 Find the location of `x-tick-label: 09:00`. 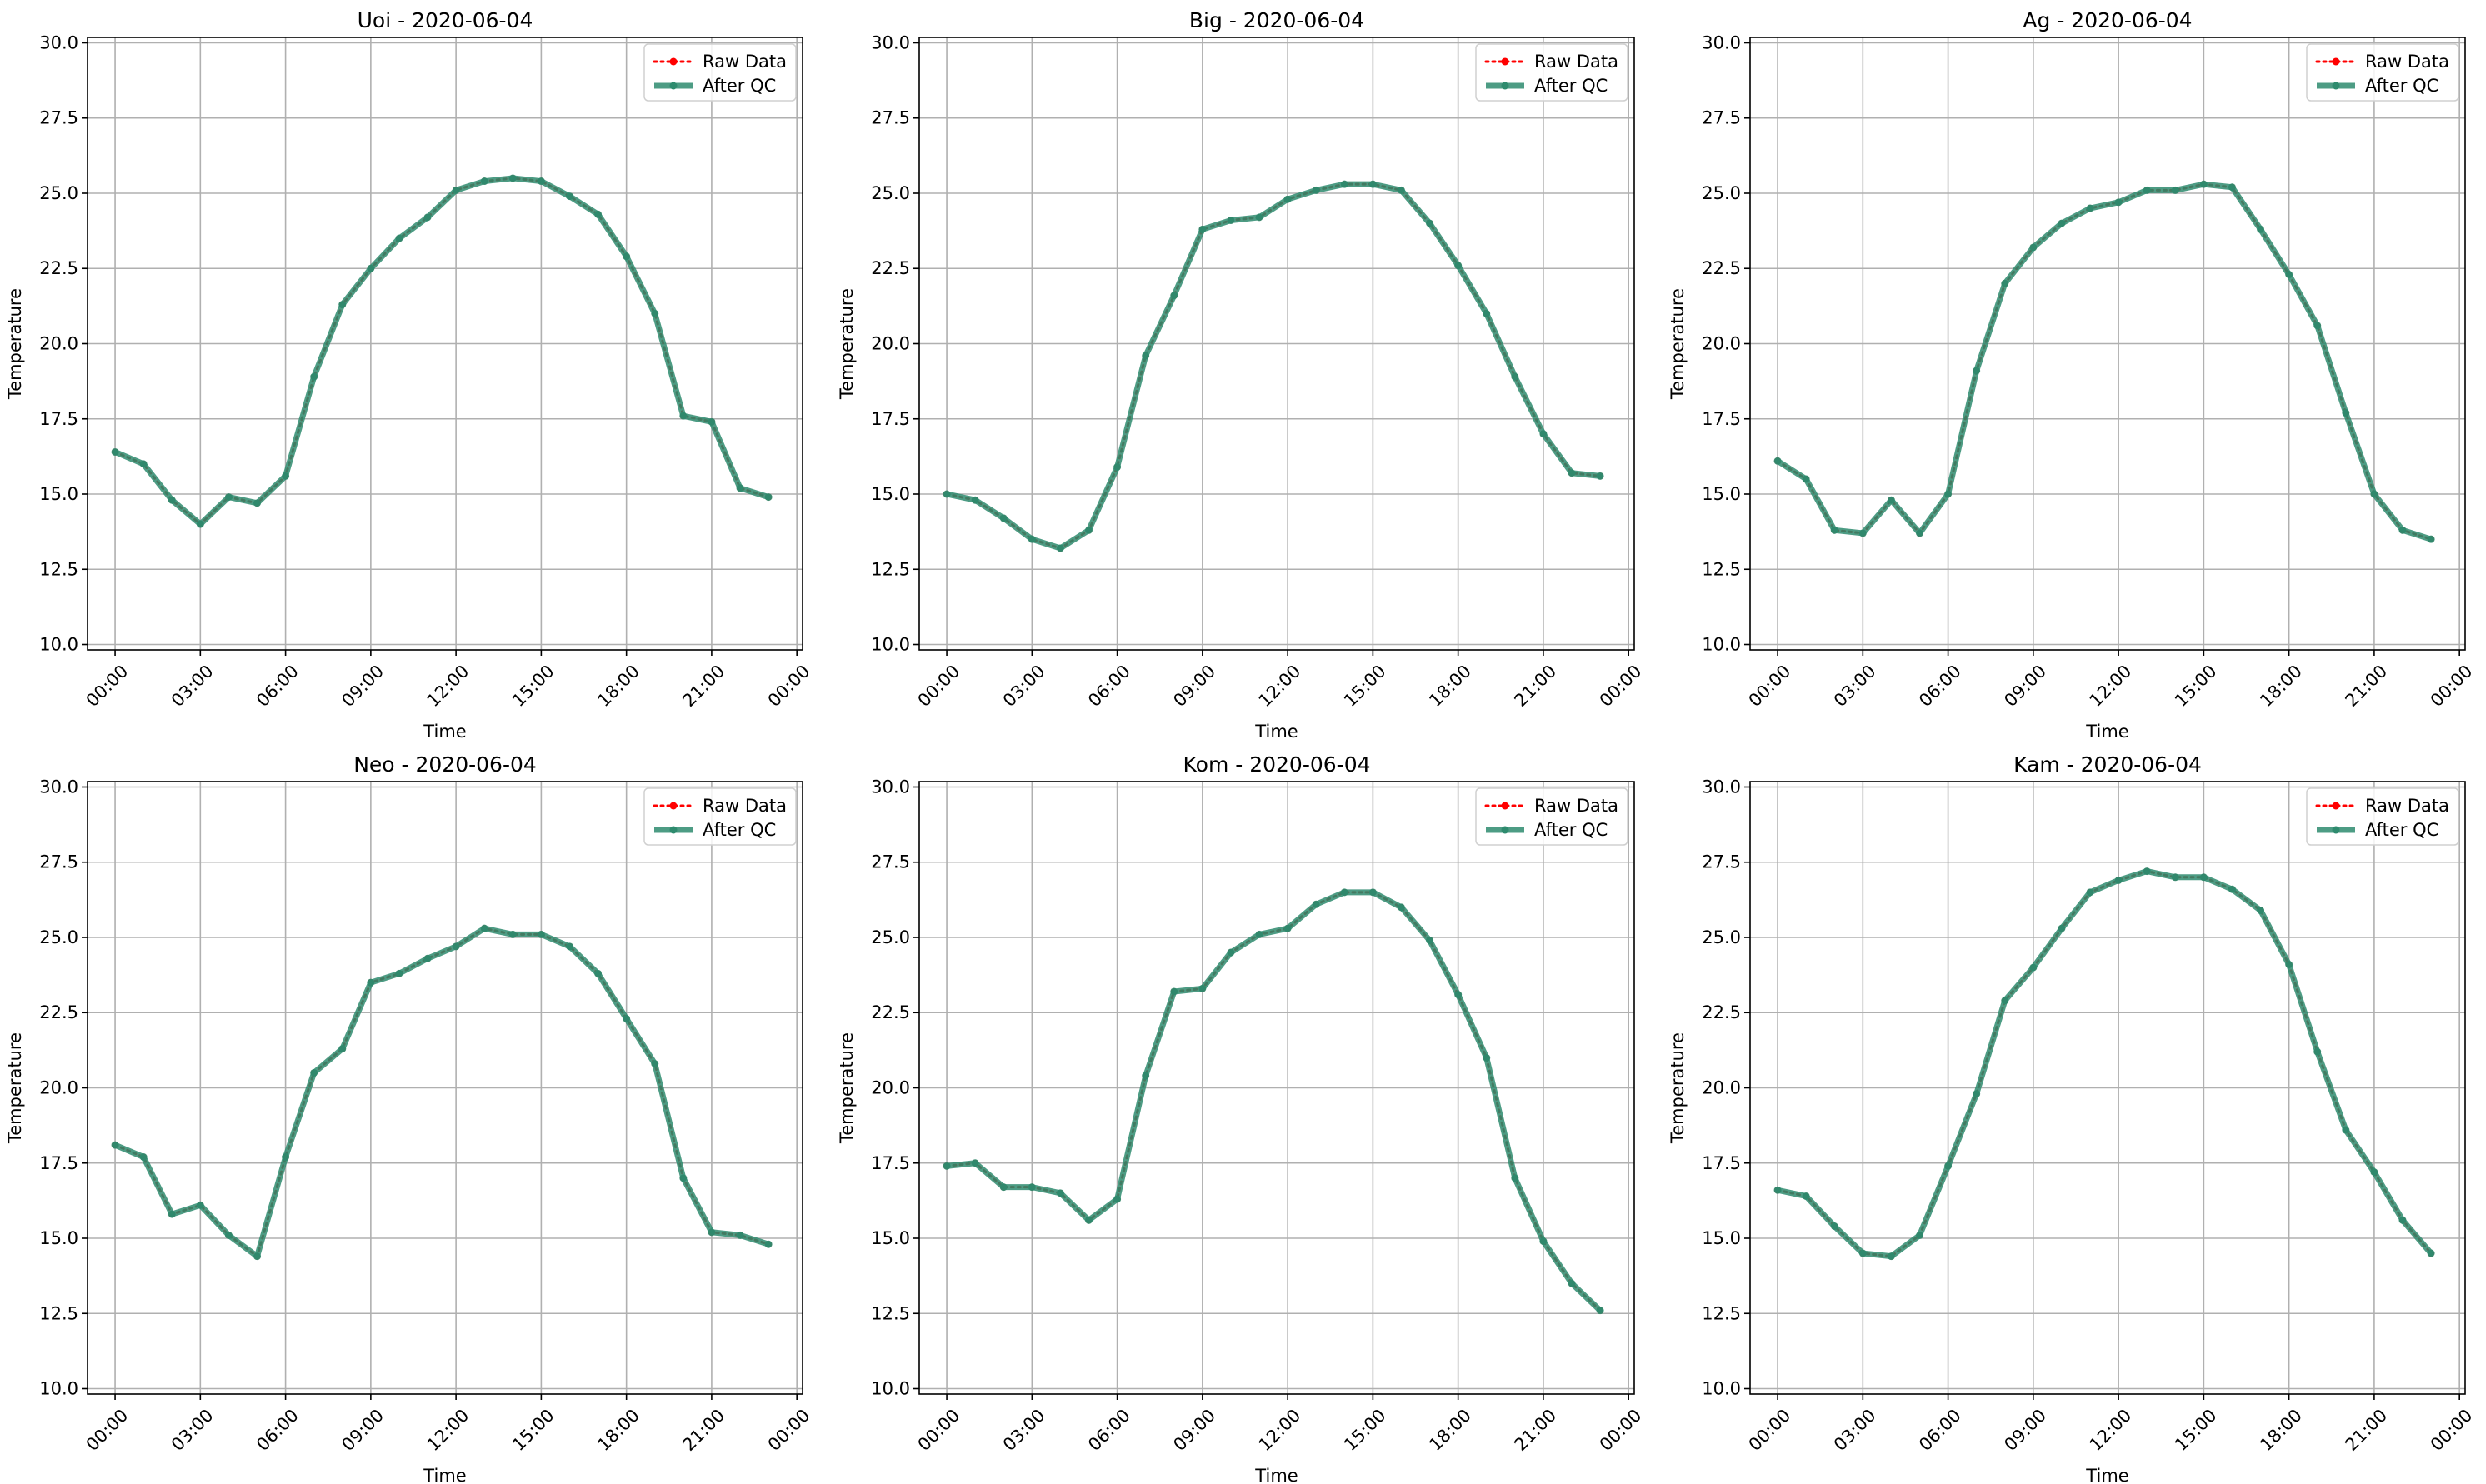

x-tick-label: 09:00 is located at coordinates (2025, 1430).